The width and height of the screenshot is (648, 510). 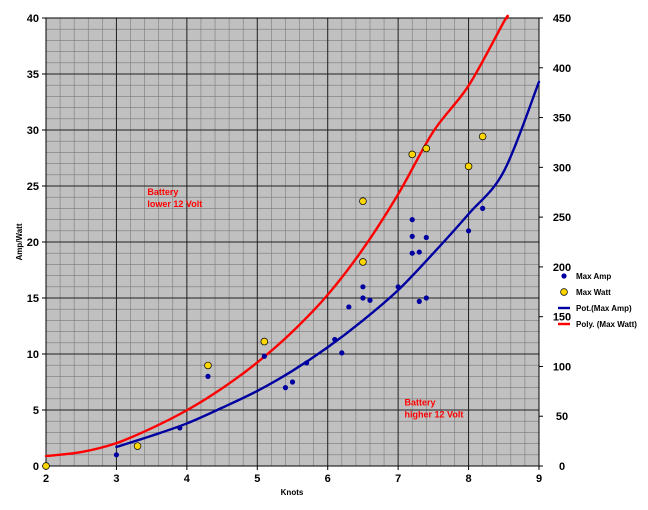 What do you see at coordinates (33, 131) in the screenshot?
I see `left-tick-label: 30` at bounding box center [33, 131].